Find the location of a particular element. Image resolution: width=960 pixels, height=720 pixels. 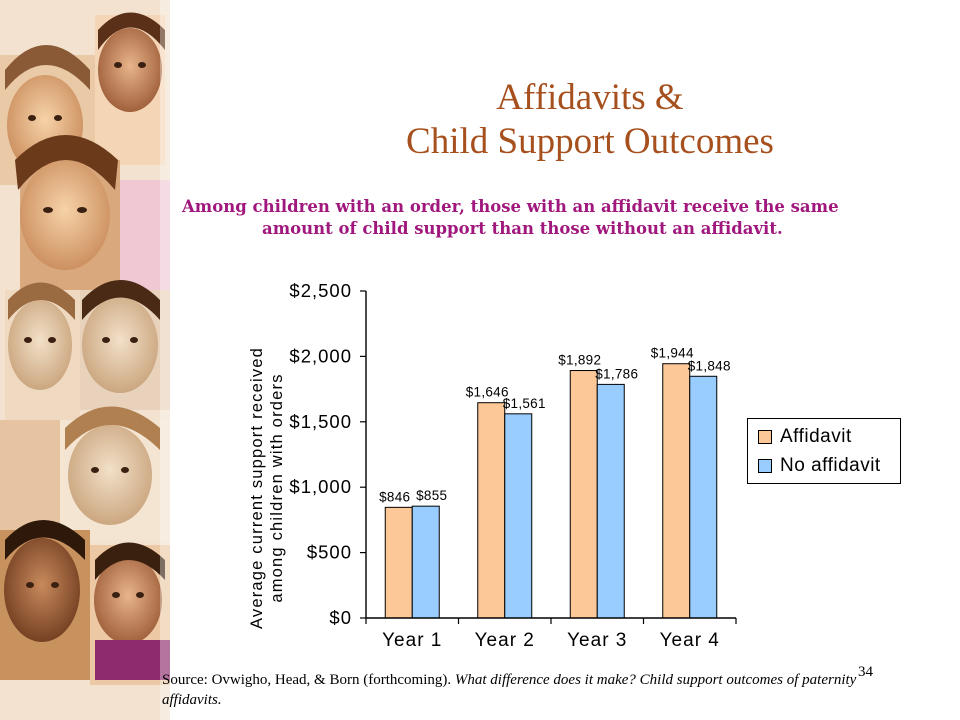

bar-data-label: $1,848 is located at coordinates (709, 365).